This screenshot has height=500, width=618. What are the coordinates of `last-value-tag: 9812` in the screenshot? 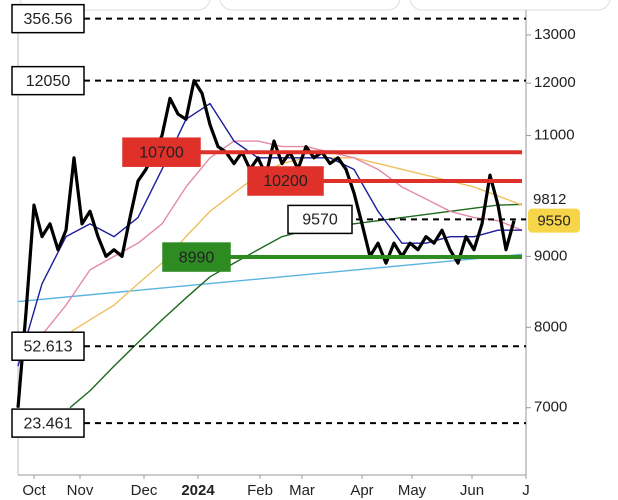 It's located at (549, 199).